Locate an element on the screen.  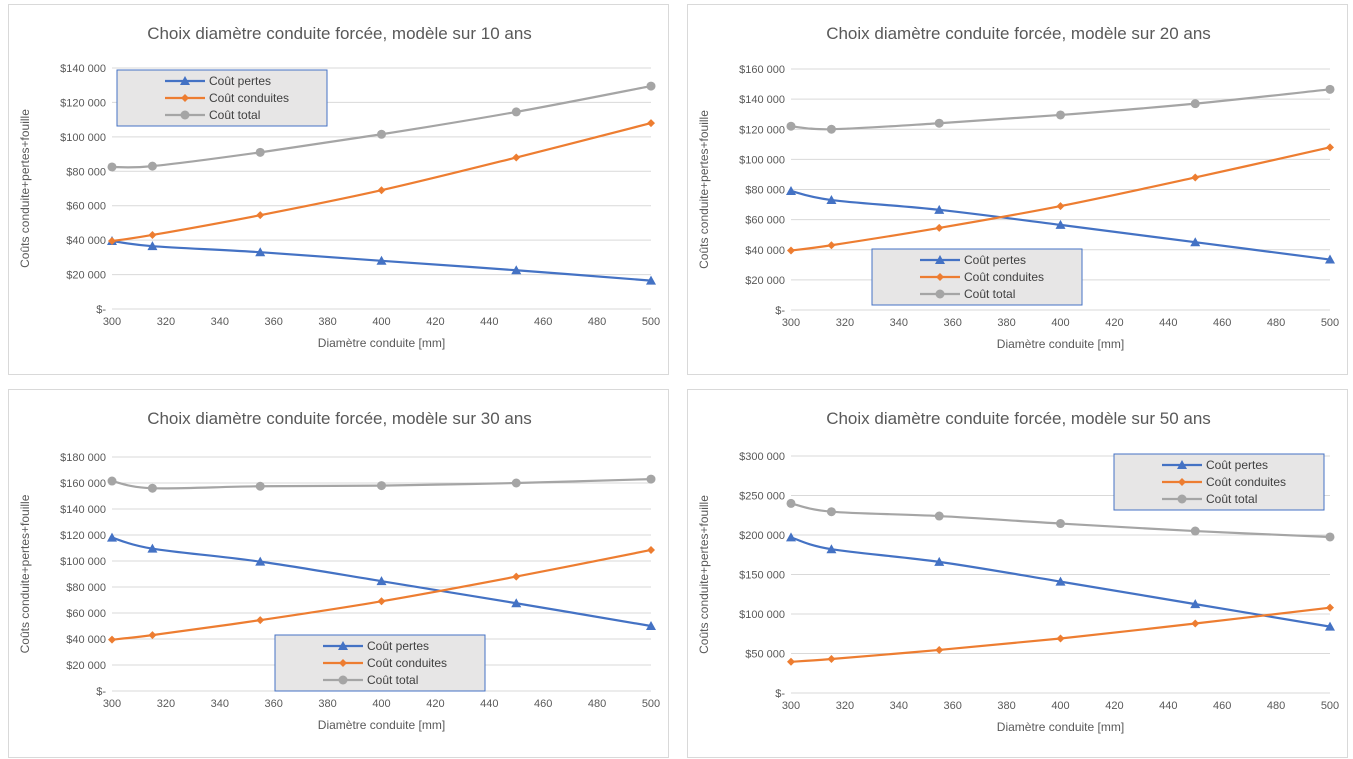
y-tick-label: $20 000 is located at coordinates (86, 666).